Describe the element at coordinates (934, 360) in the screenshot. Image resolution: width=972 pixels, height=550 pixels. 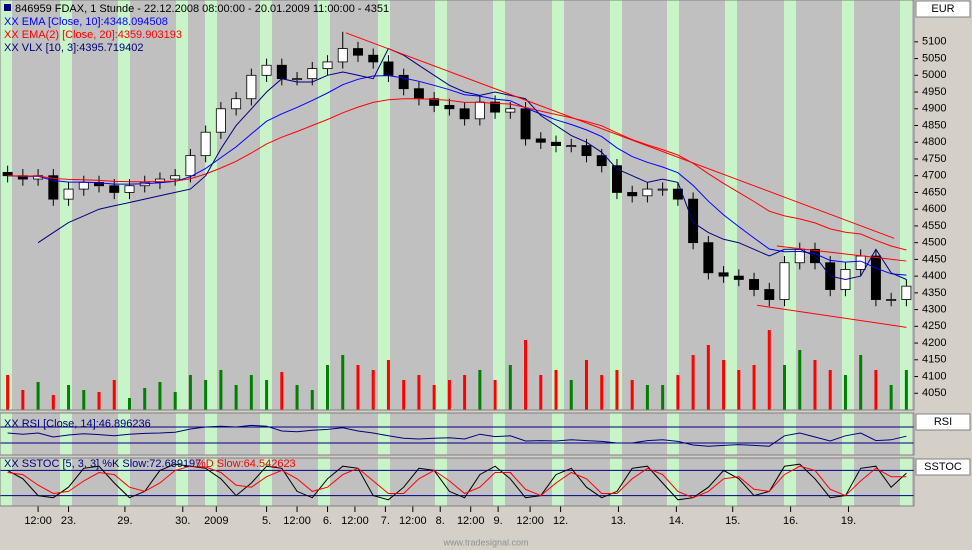
I see `y-tick-label: 4150` at that location.